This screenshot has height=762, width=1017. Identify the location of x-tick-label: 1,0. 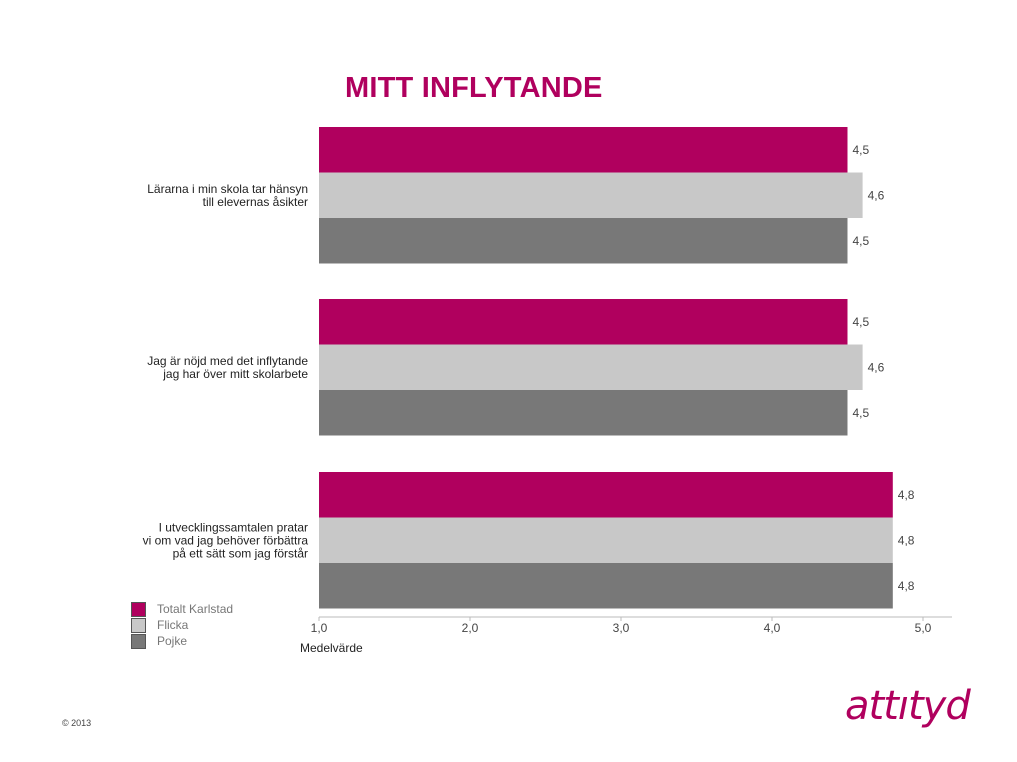
(319, 628).